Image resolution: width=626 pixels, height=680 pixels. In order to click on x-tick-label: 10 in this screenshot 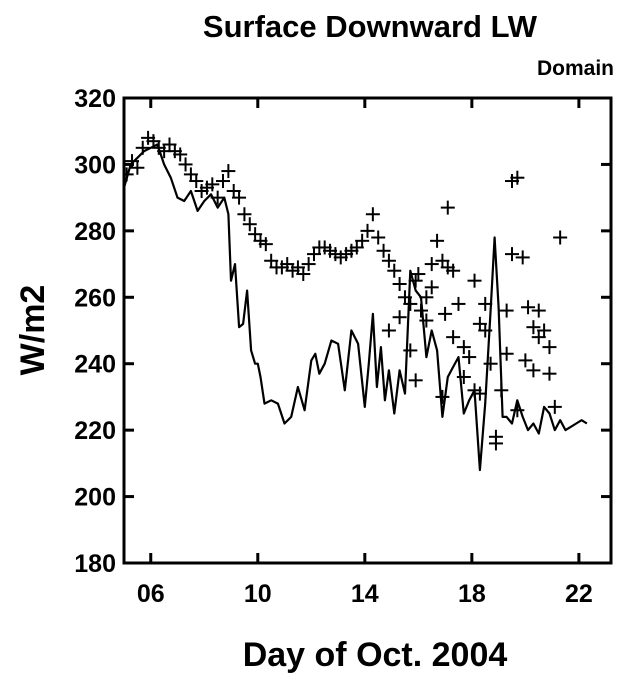, I will do `click(258, 594)`.